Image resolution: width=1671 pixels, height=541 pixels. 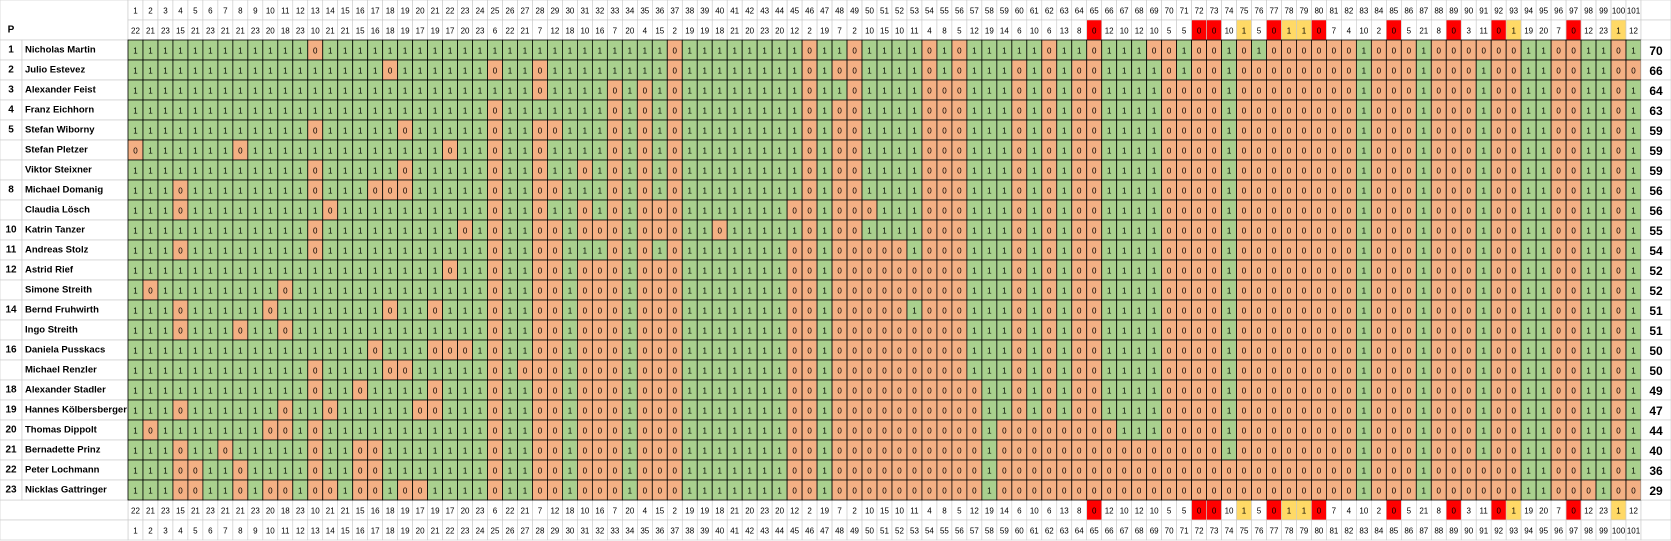 What do you see at coordinates (11, 90) in the screenshot?
I see `rank: 3` at bounding box center [11, 90].